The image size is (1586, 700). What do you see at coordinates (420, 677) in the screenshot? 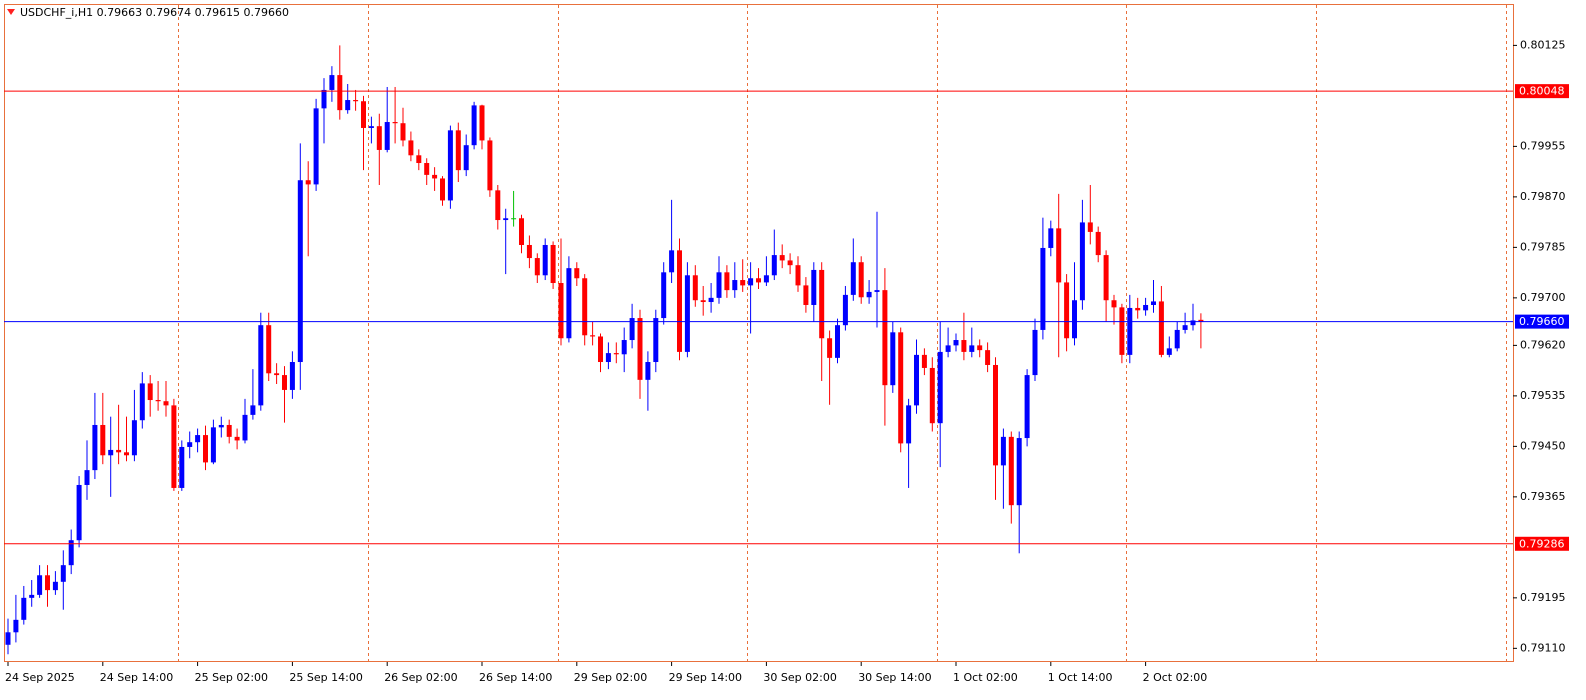
I see `x-tick-label: 26 Sep 02:00` at bounding box center [420, 677].